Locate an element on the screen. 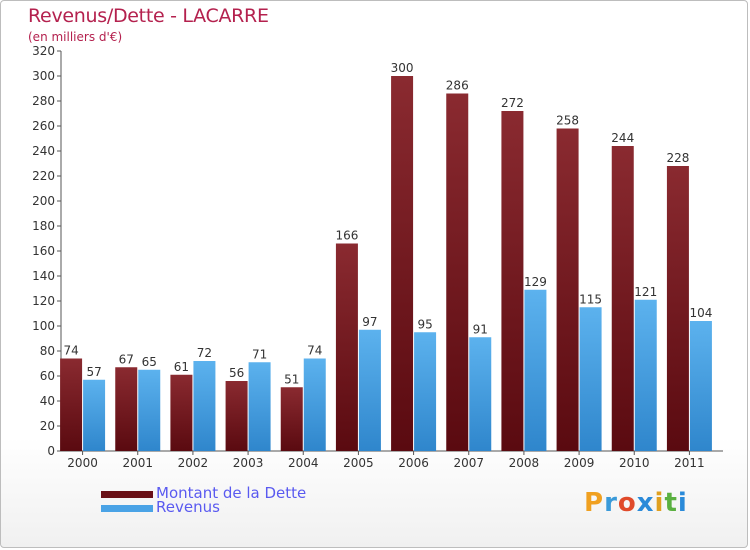  bar-value-label: 97 is located at coordinates (369, 322).